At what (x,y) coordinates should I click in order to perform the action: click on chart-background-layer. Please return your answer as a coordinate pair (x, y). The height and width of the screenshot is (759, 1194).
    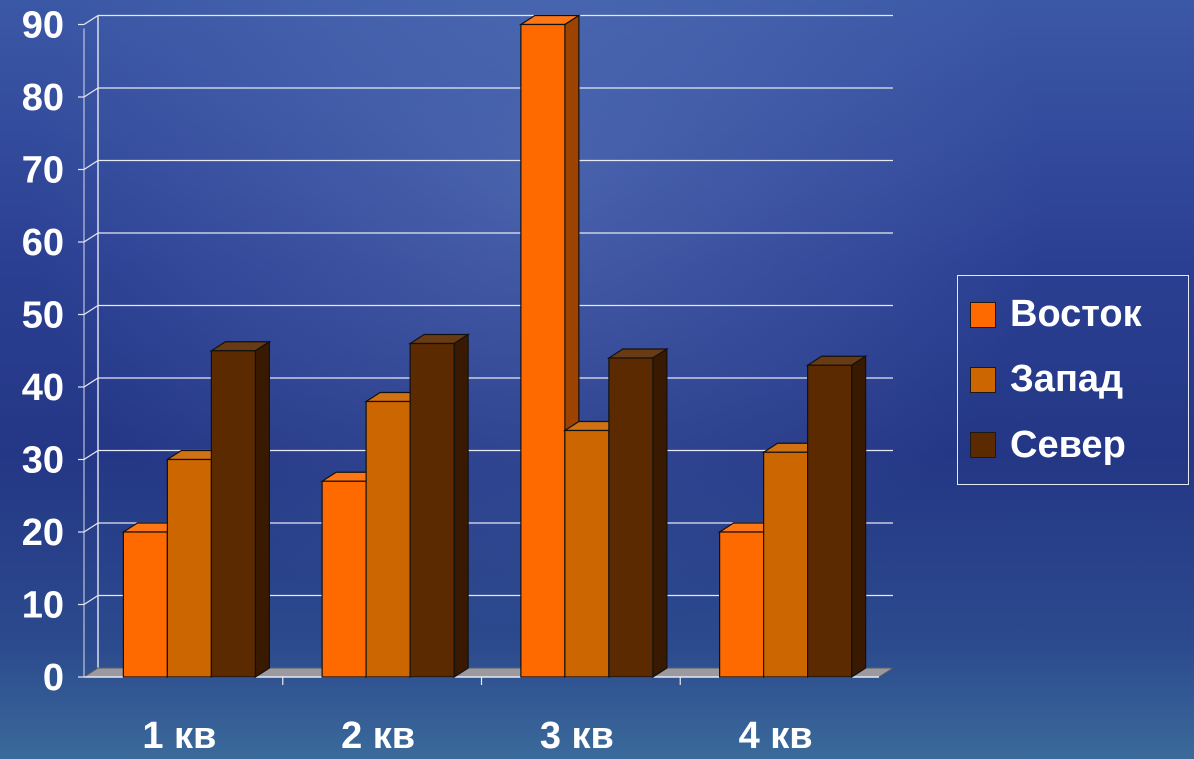
    Looking at the image, I should click on (91, 346).